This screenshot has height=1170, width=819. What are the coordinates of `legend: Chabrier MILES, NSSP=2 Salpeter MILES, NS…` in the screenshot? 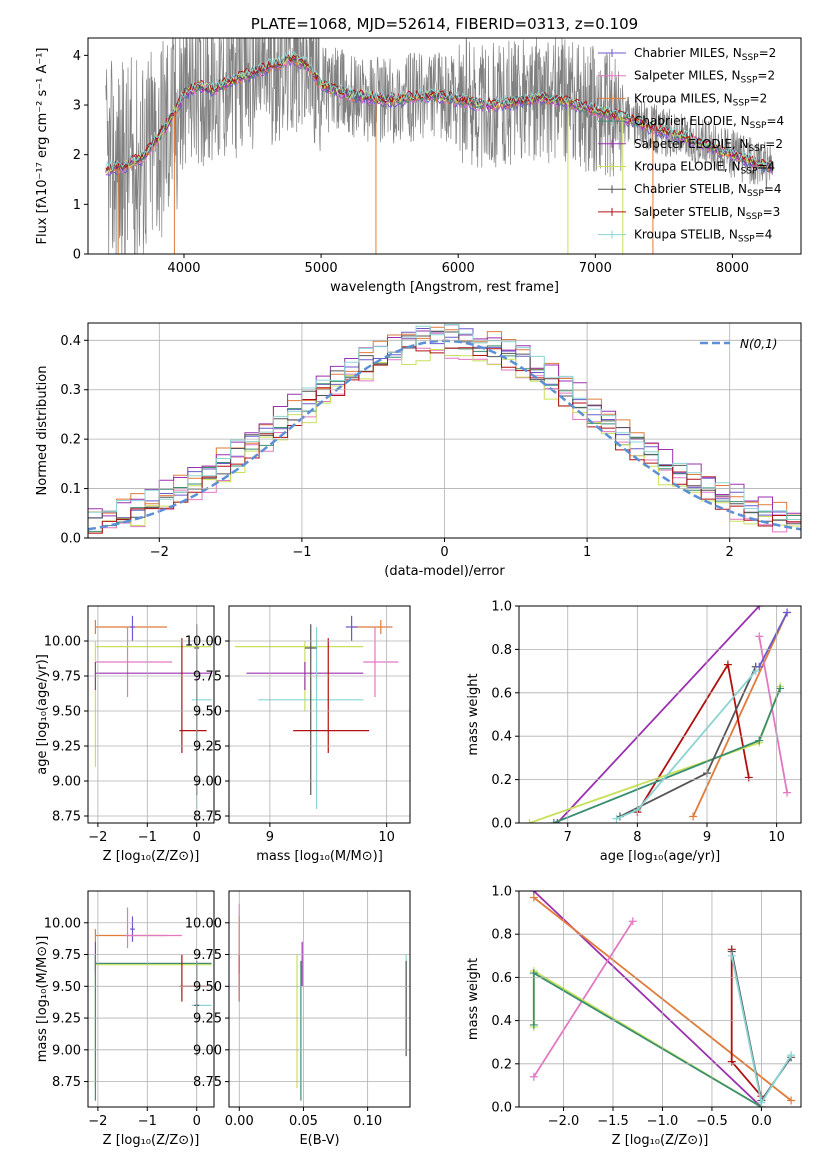 It's located at (691, 145).